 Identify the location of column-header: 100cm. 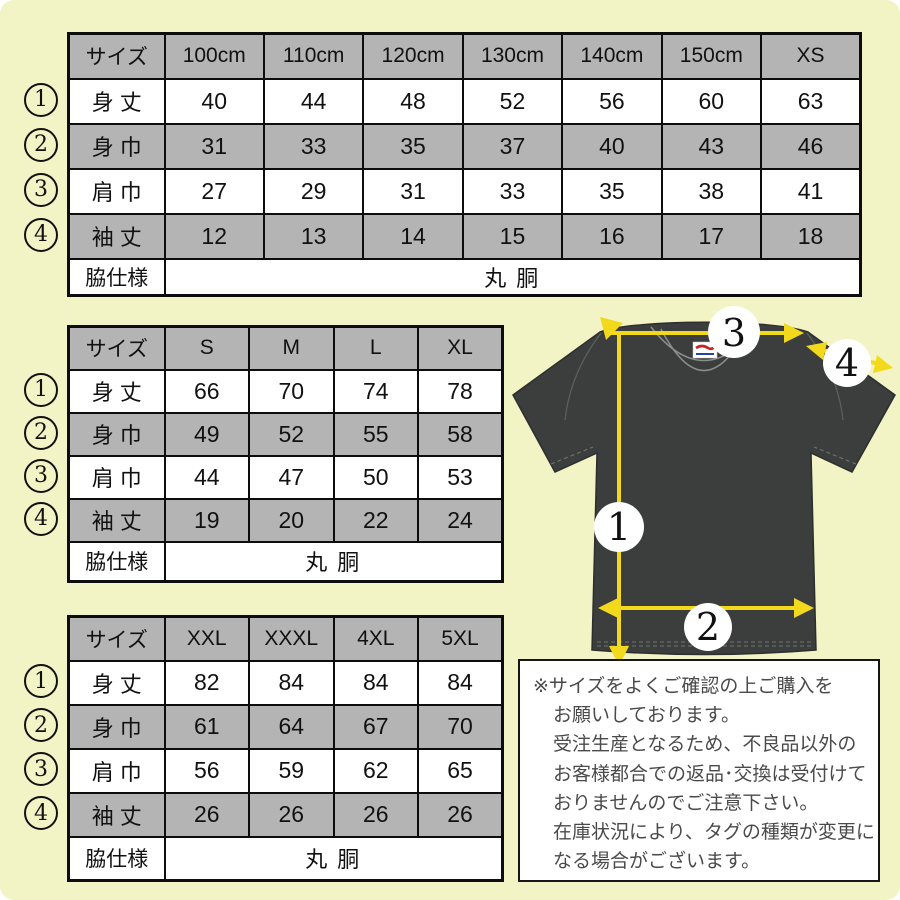
(214, 56).